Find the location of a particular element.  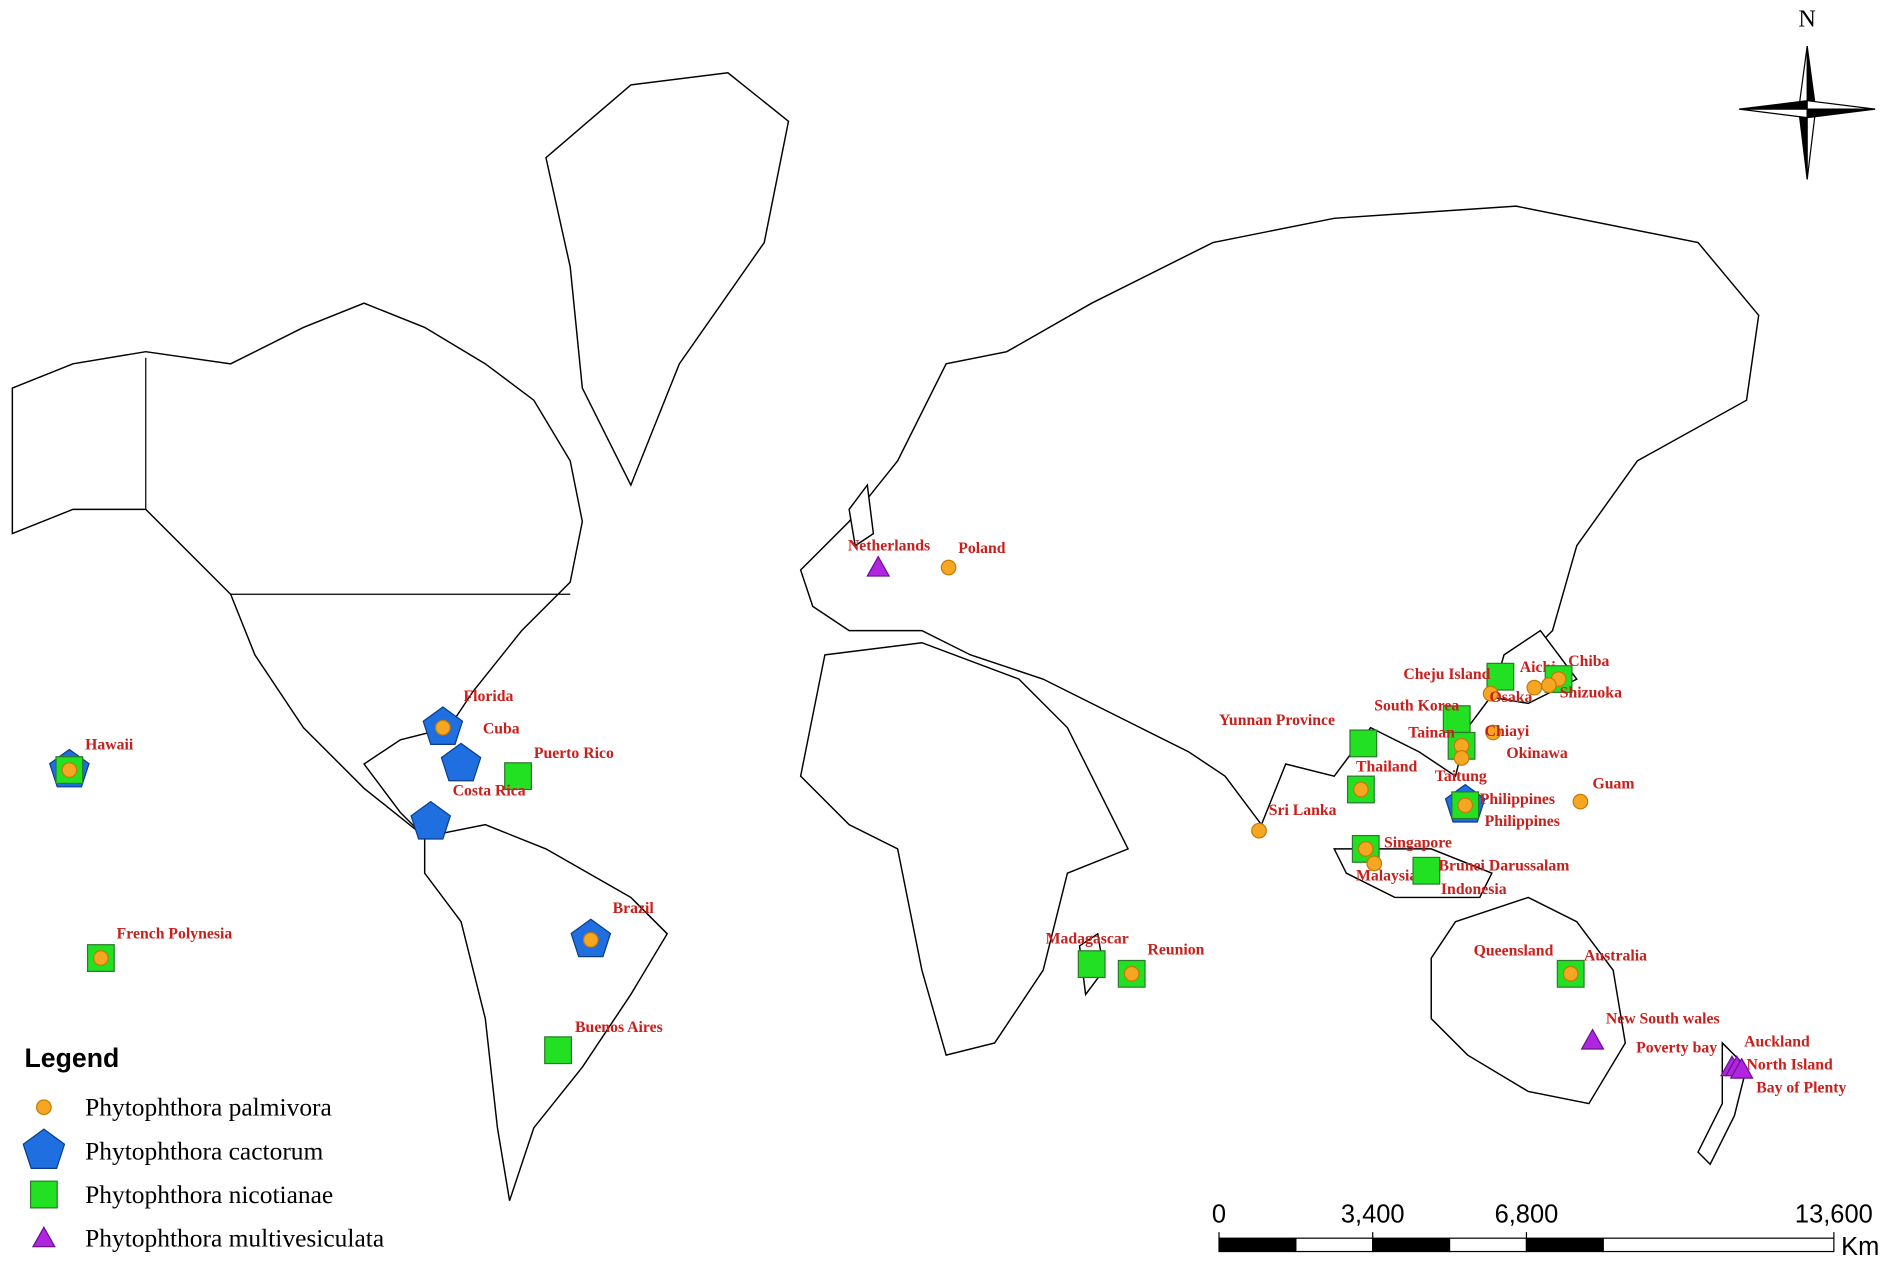

place-label: Cuba is located at coordinates (501, 729).